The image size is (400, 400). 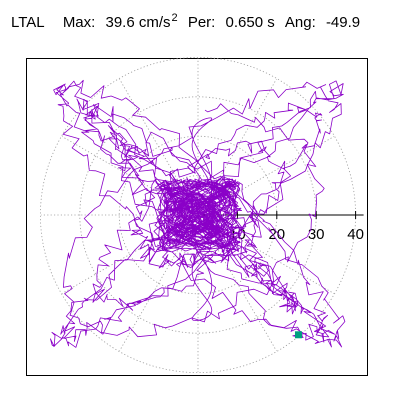 What do you see at coordinates (250, 22) in the screenshot?
I see `period-value: 0.650 s` at bounding box center [250, 22].